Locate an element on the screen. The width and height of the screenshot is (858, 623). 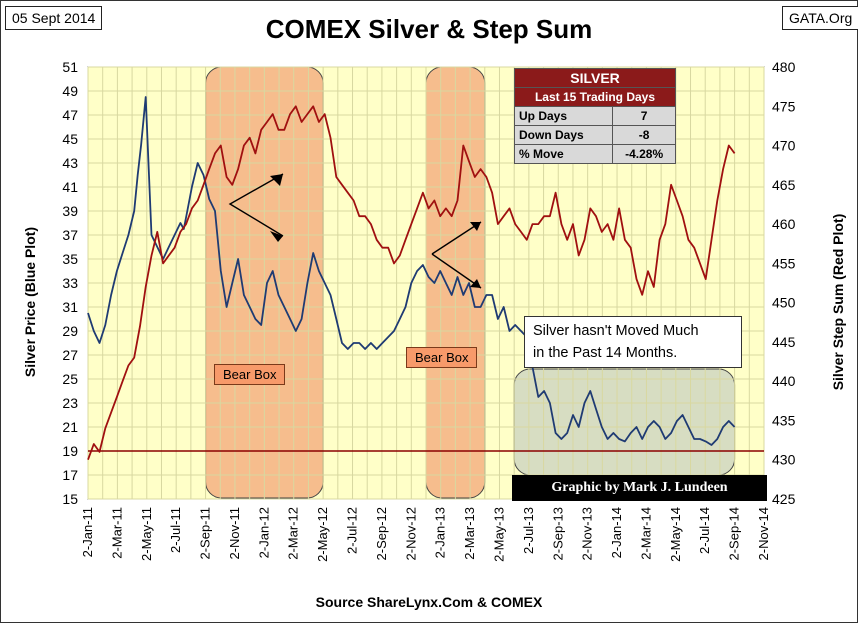
x-tick-label: 2-Sep-13 is located at coordinates (557, 533).